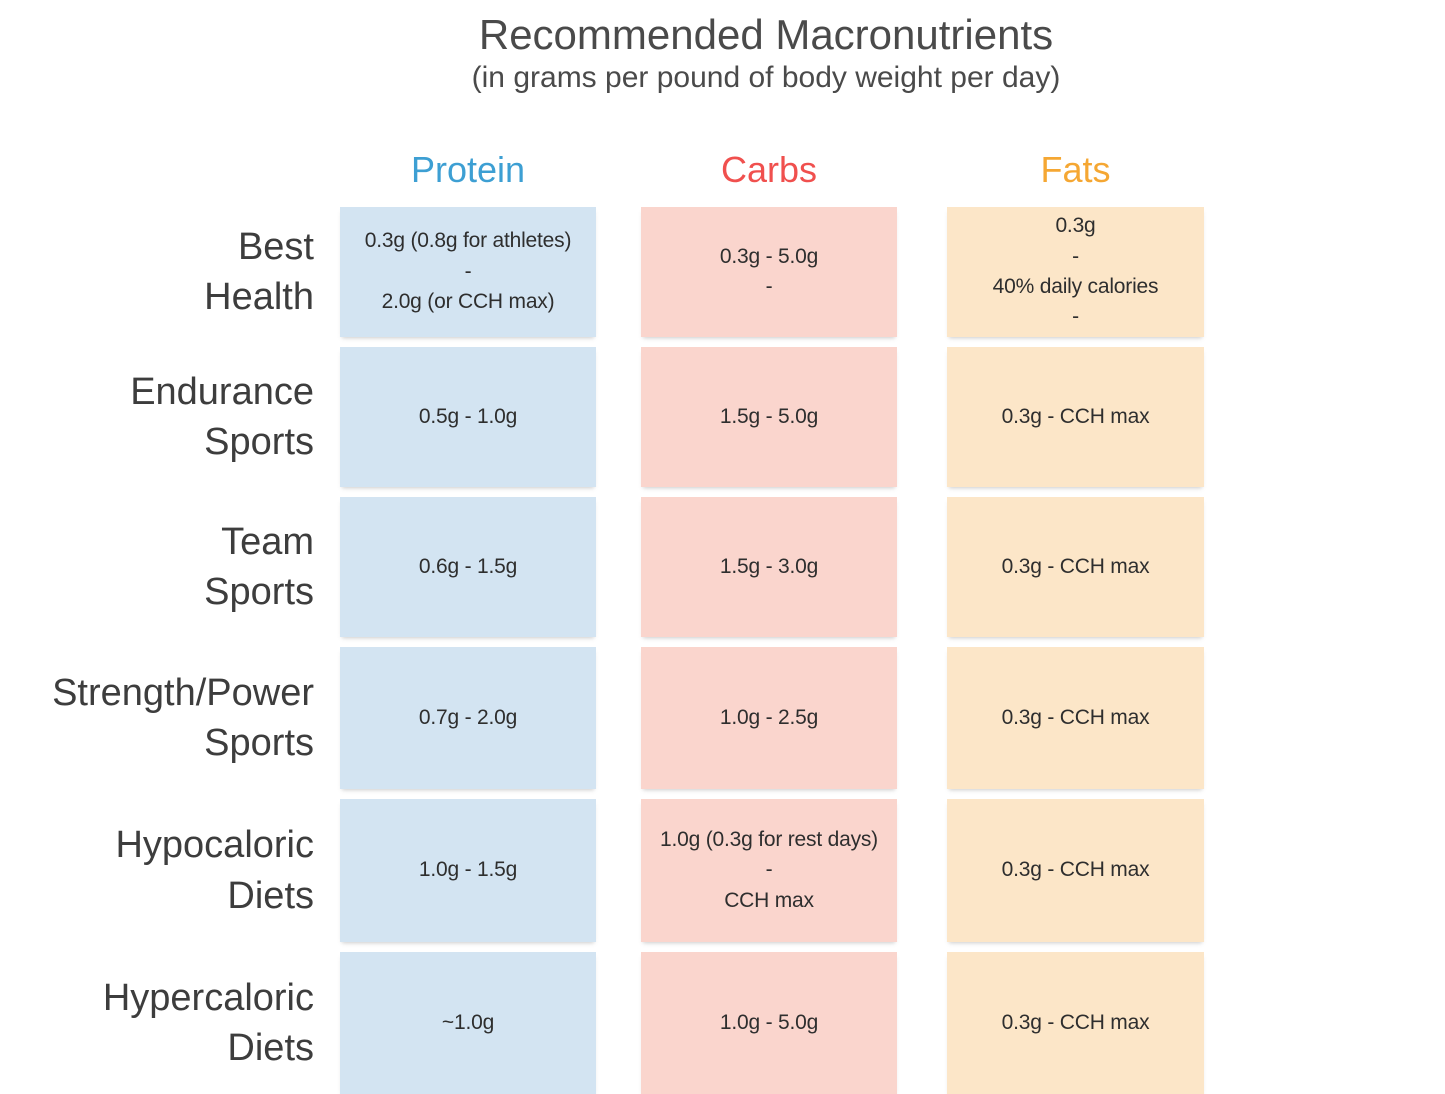 This screenshot has height=1094, width=1445. What do you see at coordinates (1075, 718) in the screenshot?
I see `cell-strength-power-sports-fats: 0.3g - CCH max` at bounding box center [1075, 718].